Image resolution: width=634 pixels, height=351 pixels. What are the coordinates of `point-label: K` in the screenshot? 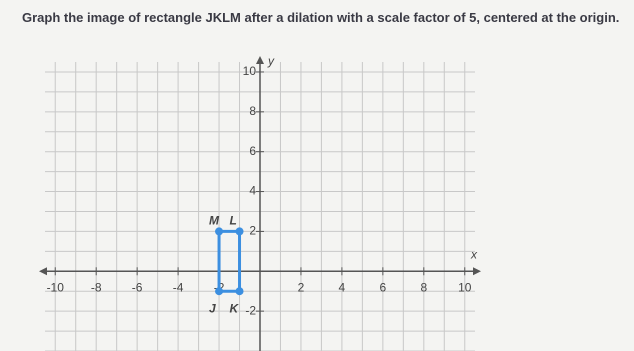 It's located at (235, 308).